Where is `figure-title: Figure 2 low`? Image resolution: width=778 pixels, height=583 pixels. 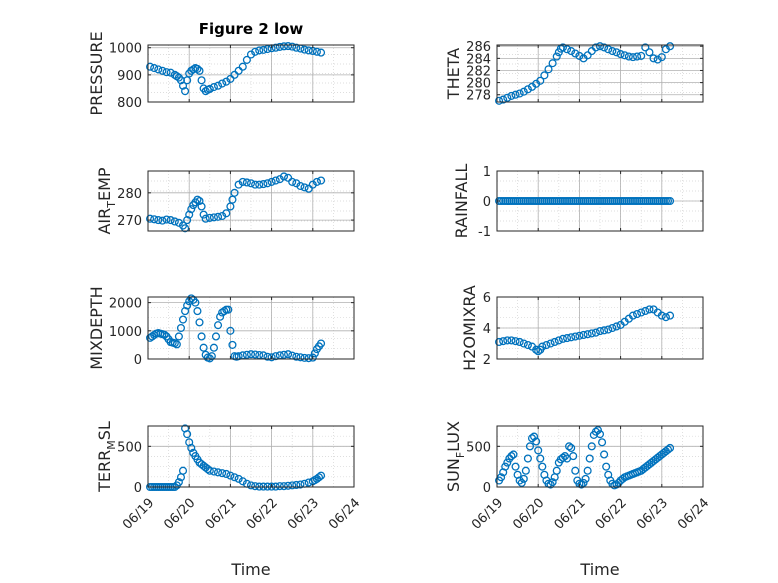 figure-title: Figure 2 low is located at coordinates (251, 29).